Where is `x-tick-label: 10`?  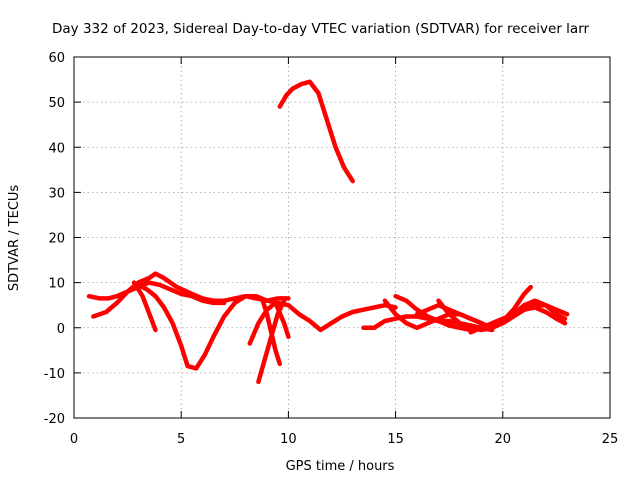
x-tick-label: 10 is located at coordinates (288, 439).